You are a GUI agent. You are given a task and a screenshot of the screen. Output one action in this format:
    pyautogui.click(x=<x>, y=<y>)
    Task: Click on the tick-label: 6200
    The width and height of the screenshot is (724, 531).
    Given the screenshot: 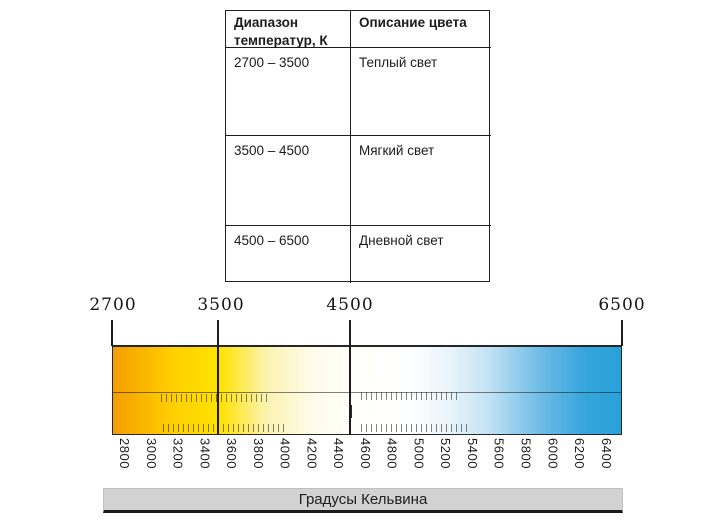 What is the action you would take?
    pyautogui.click(x=580, y=453)
    